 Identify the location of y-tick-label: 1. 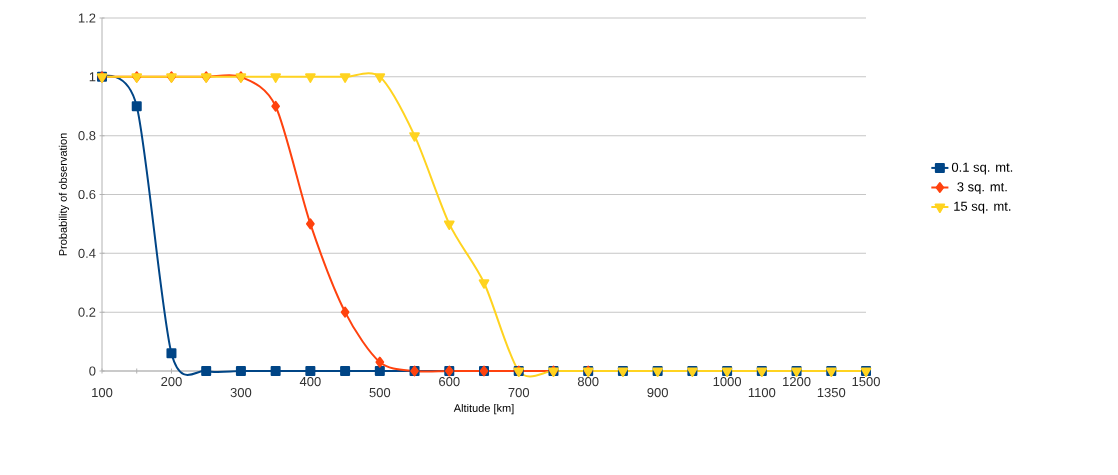
(92, 77).